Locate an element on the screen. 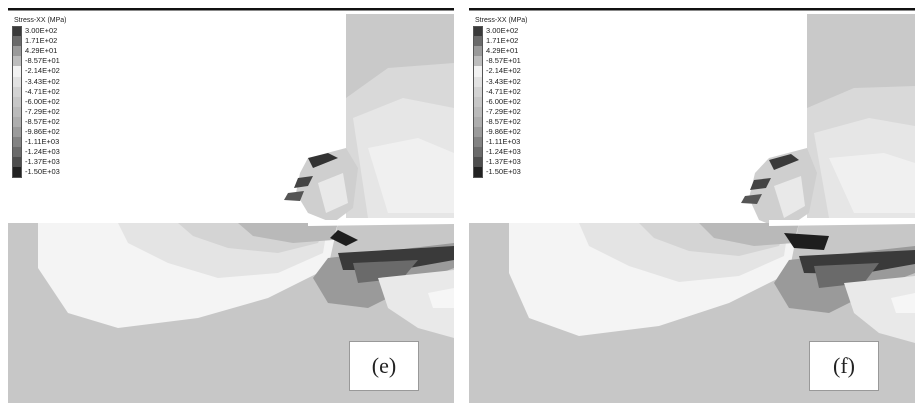  legend-entry: 1.71E+02 is located at coordinates (39, 41).